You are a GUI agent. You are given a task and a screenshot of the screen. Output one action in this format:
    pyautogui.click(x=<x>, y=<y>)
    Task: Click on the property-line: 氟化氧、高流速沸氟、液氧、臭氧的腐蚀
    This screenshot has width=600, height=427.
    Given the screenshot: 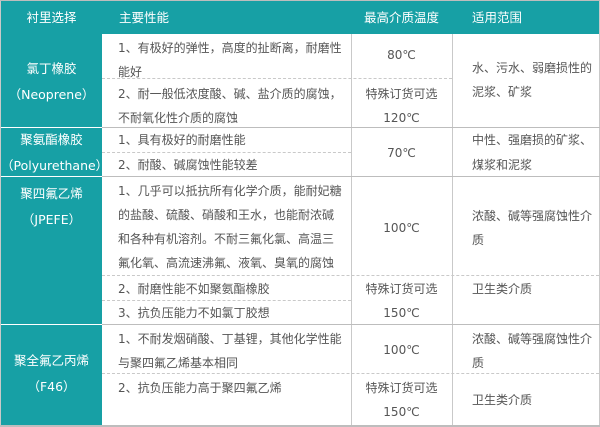 What is the action you would take?
    pyautogui.click(x=226, y=263)
    